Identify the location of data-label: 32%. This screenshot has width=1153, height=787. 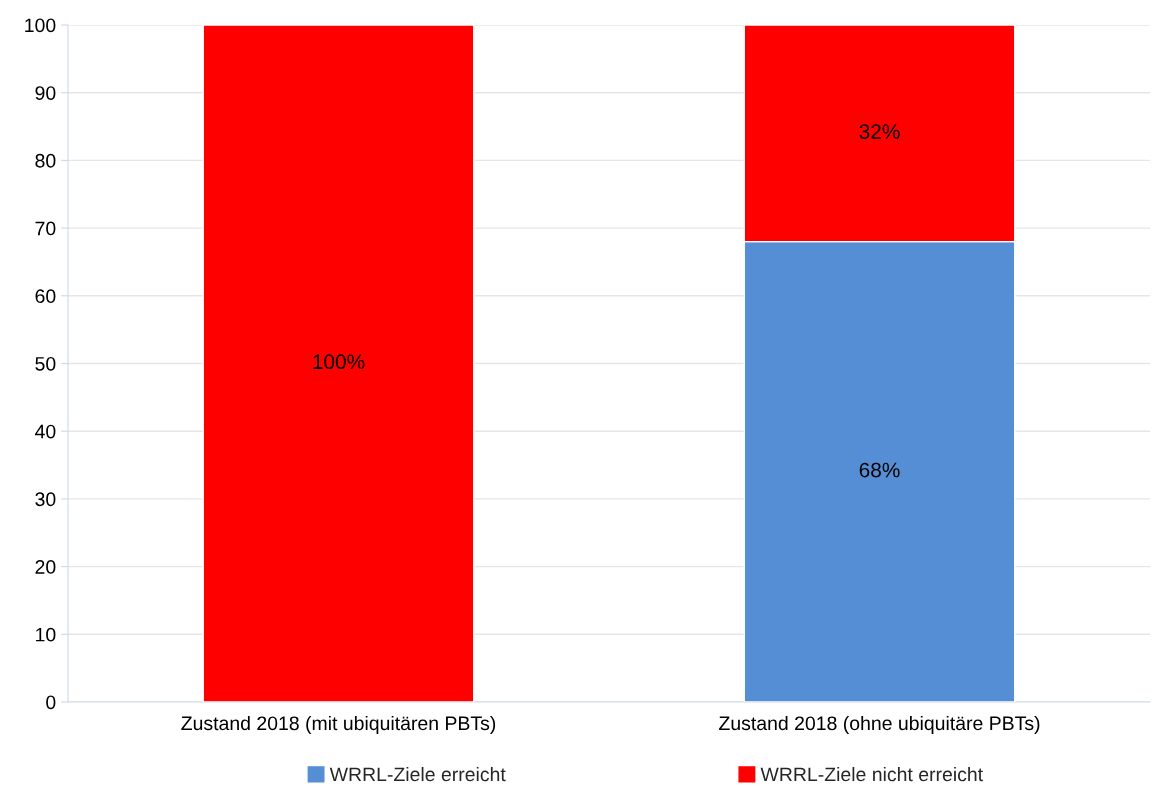
(879, 131).